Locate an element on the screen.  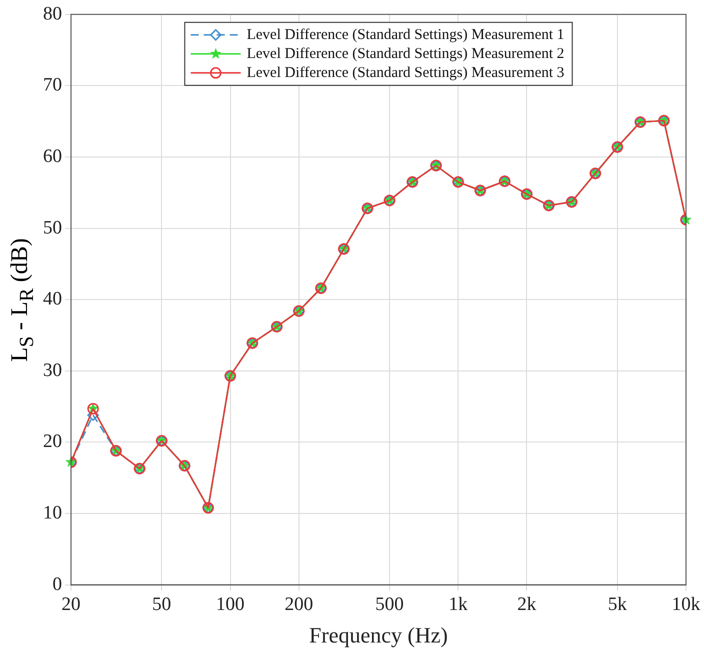
x-tick-label: 2k is located at coordinates (527, 605).